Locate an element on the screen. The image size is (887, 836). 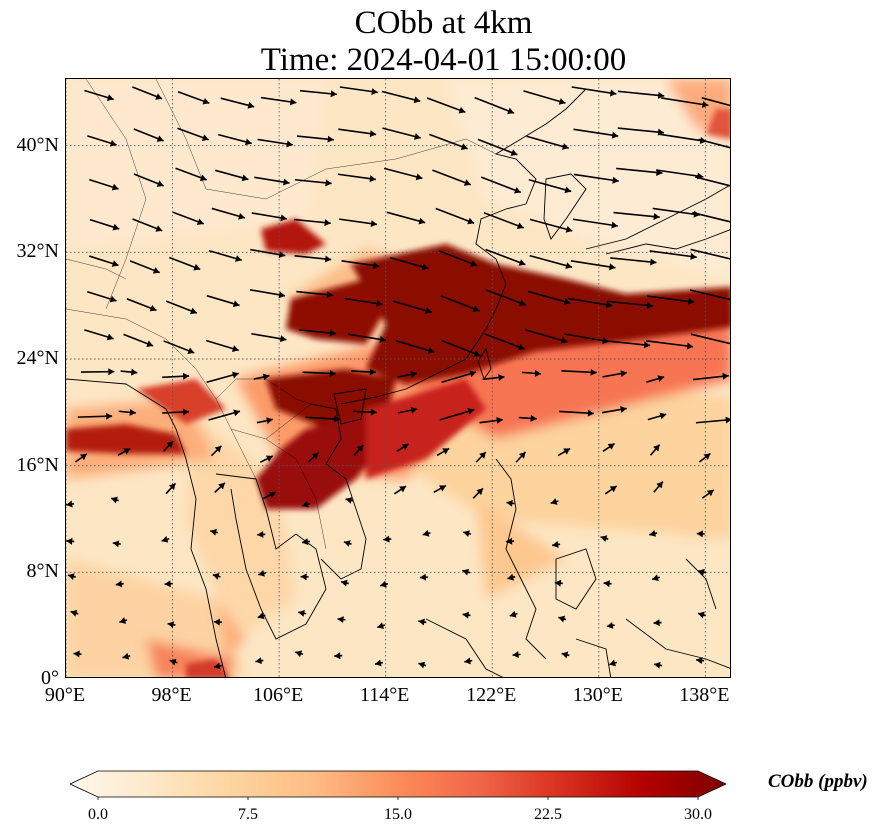
lat-tick-label: 40°N is located at coordinates (37, 144).